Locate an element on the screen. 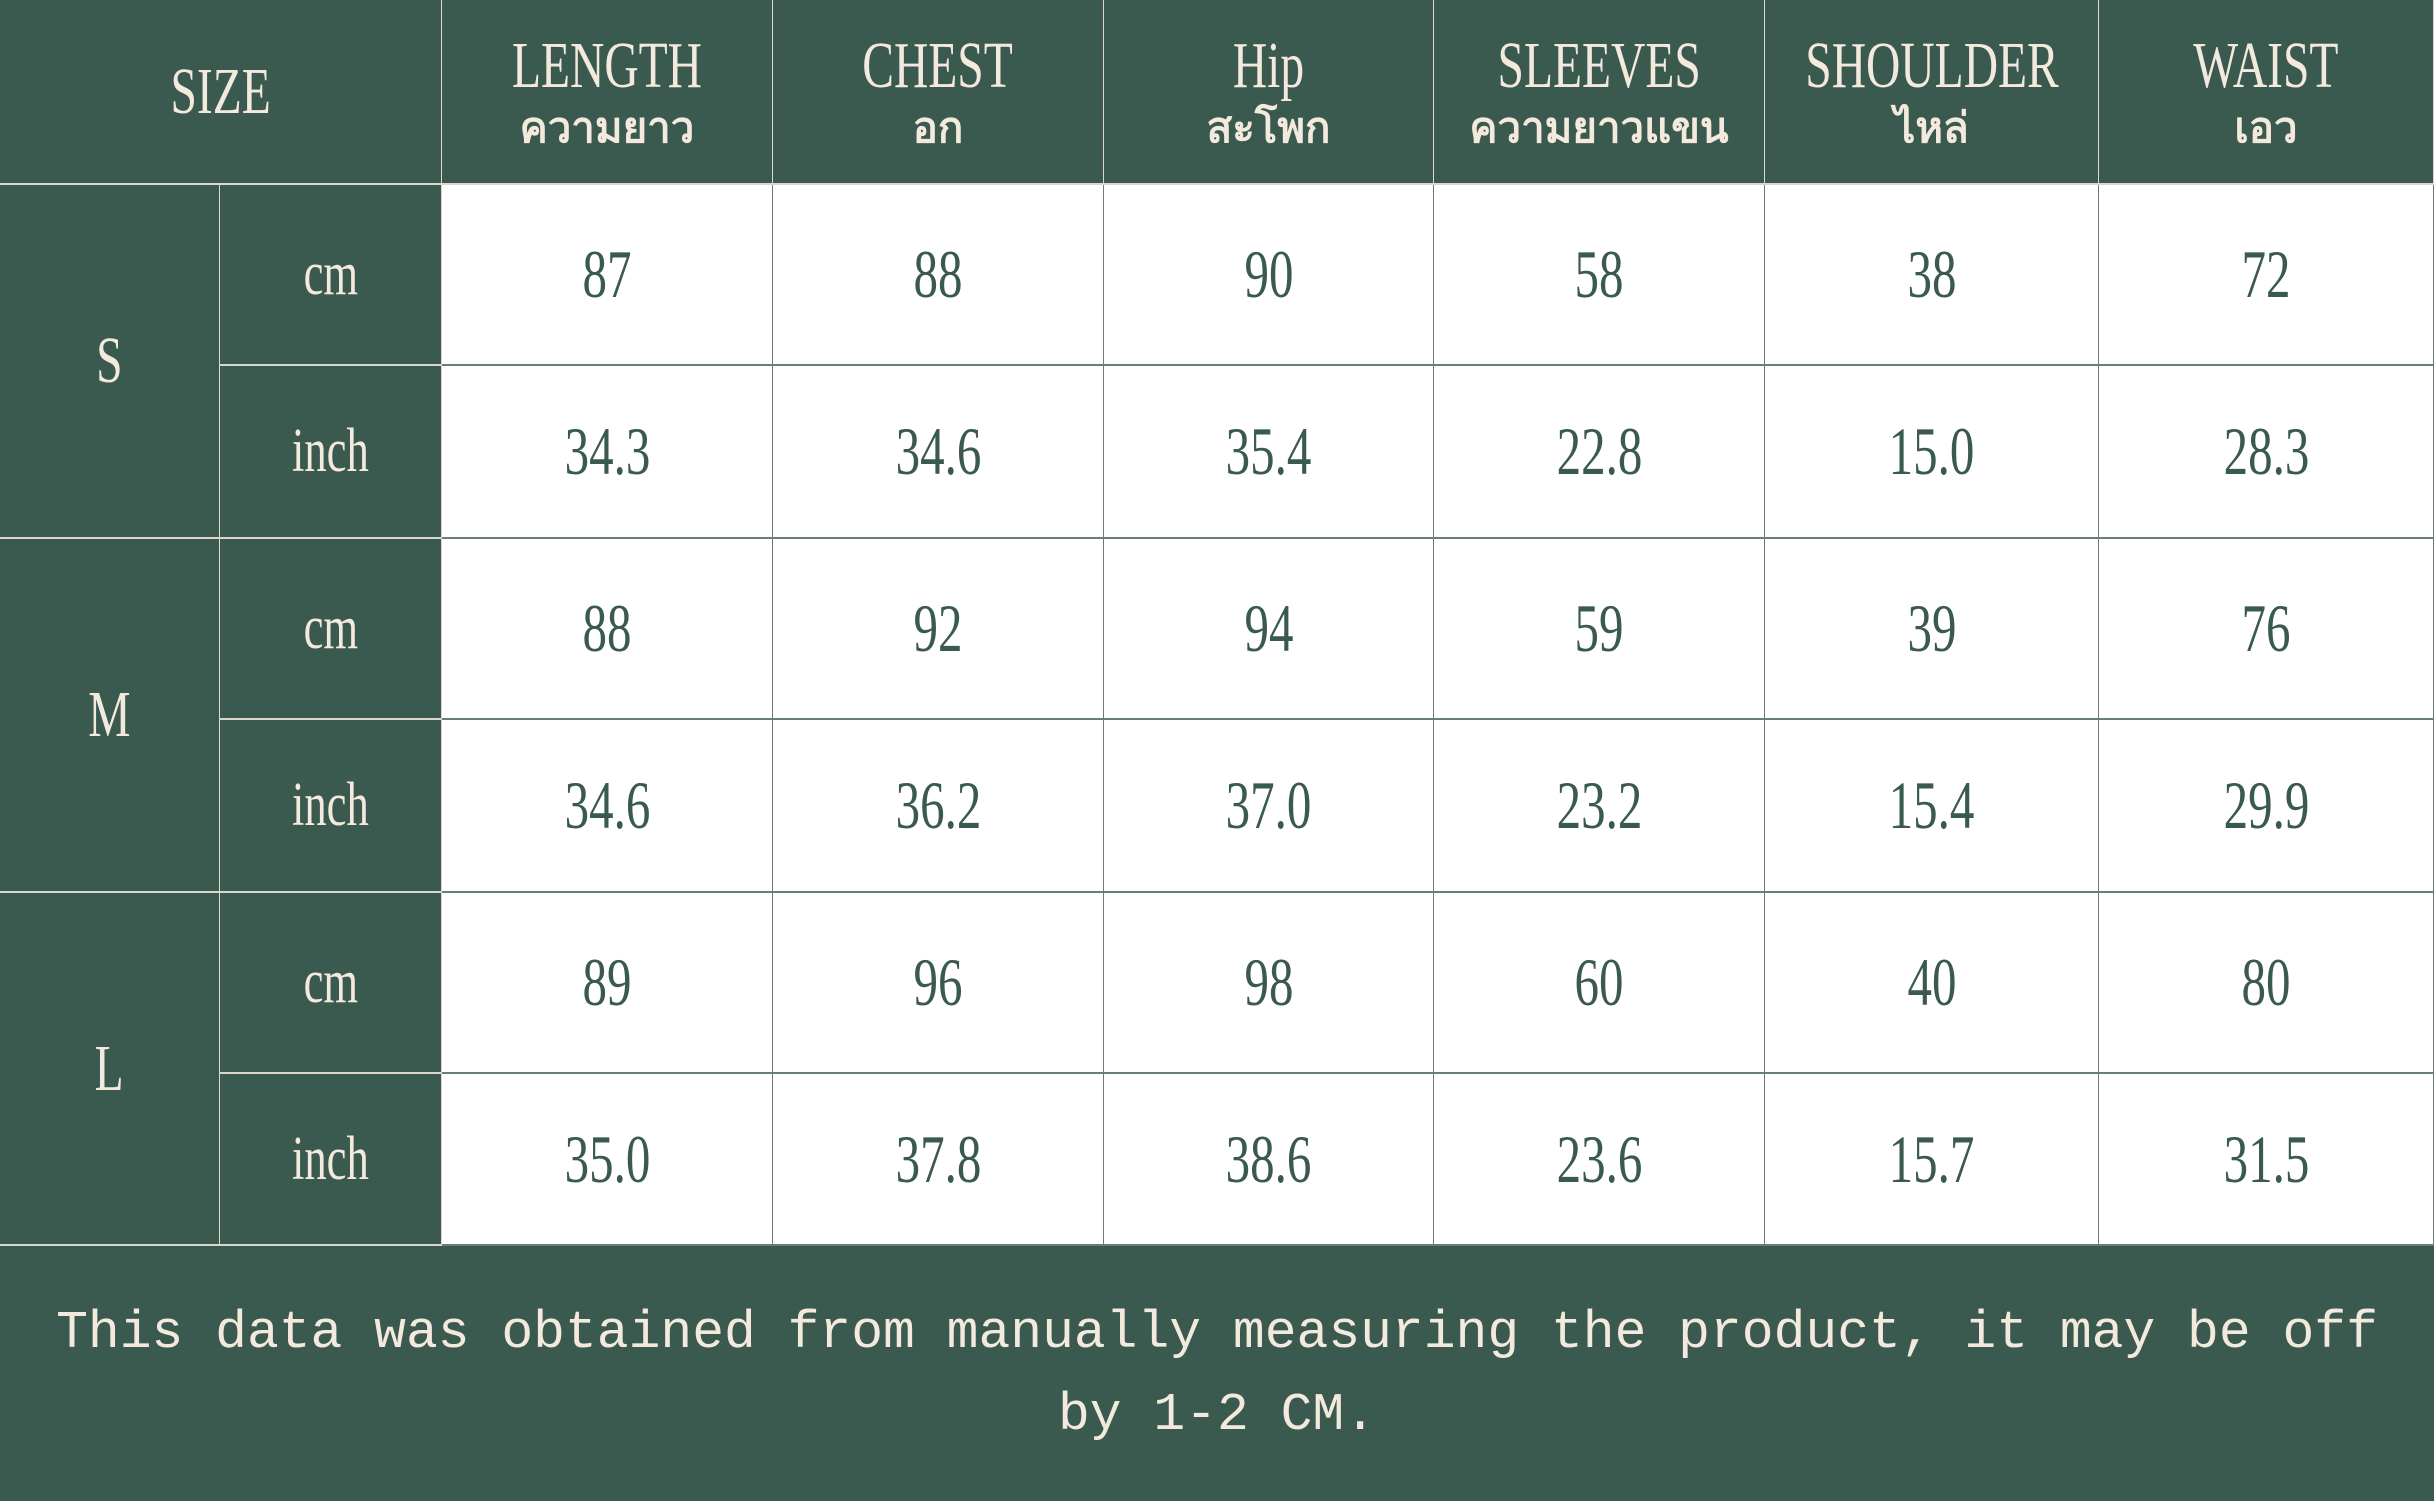 The image size is (2434, 1501). column-header-en: SLEEVES is located at coordinates (1599, 65).